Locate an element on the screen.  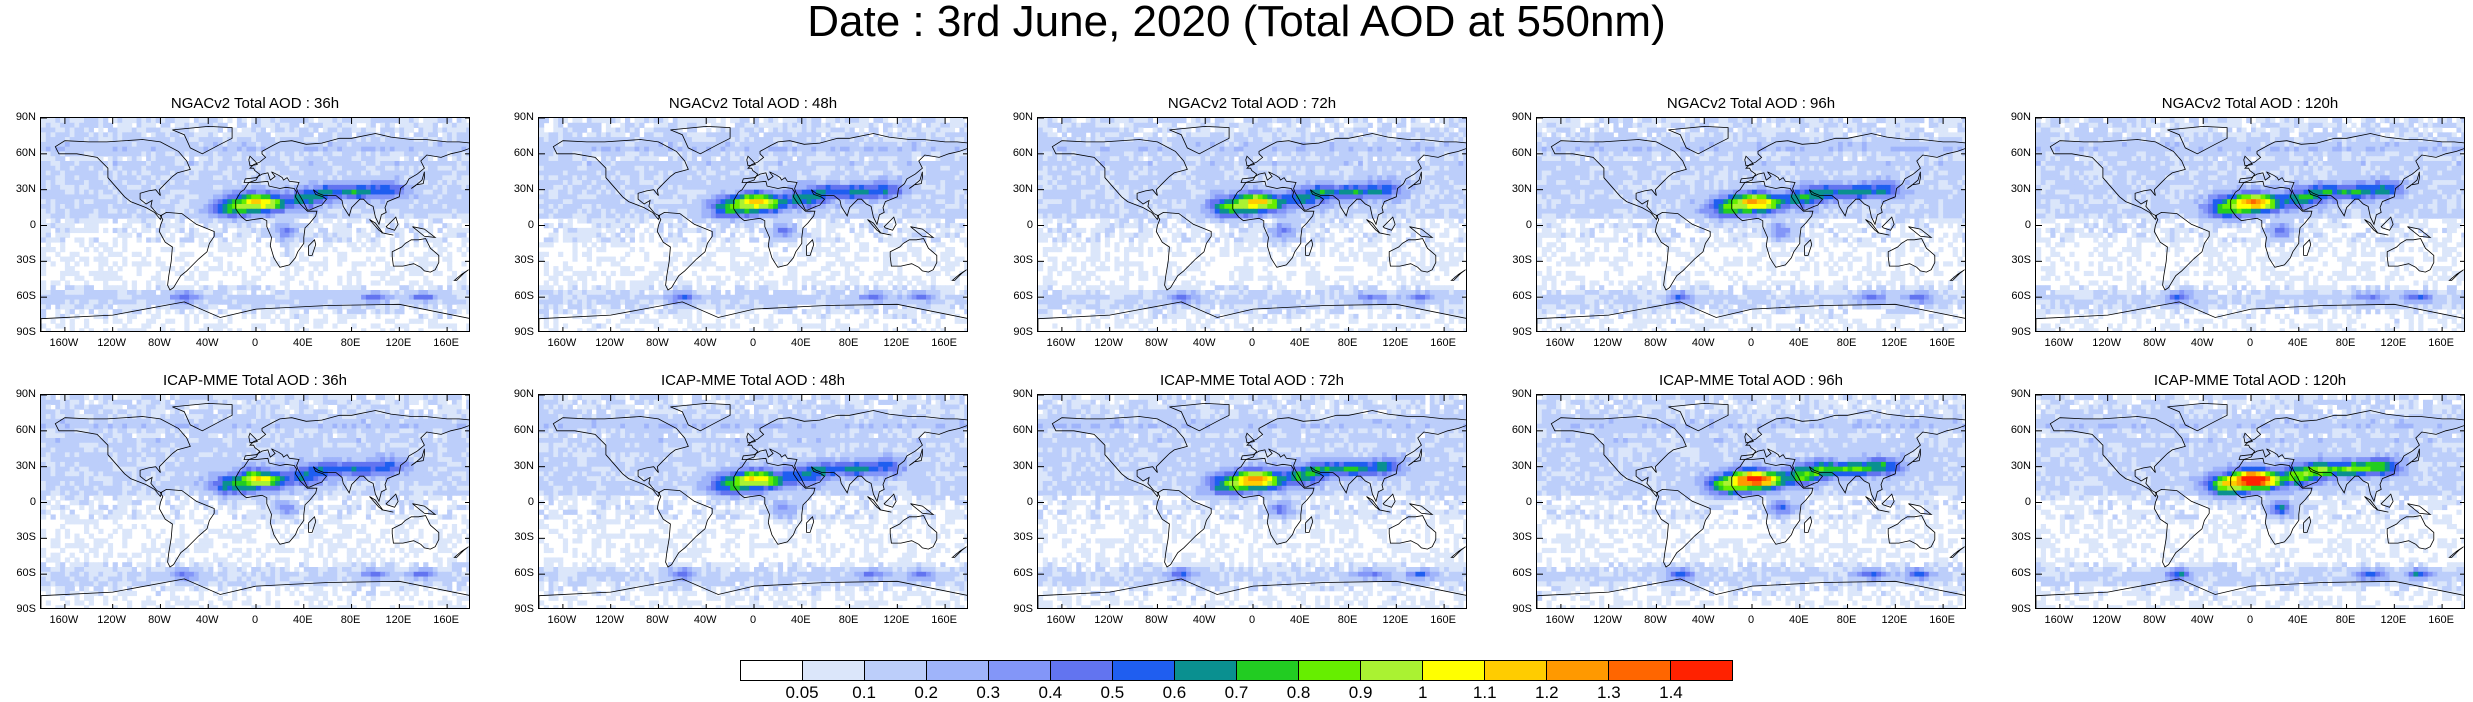
panel-title: NGACv2 Total AOD : 96h is located at coordinates (1751, 104).